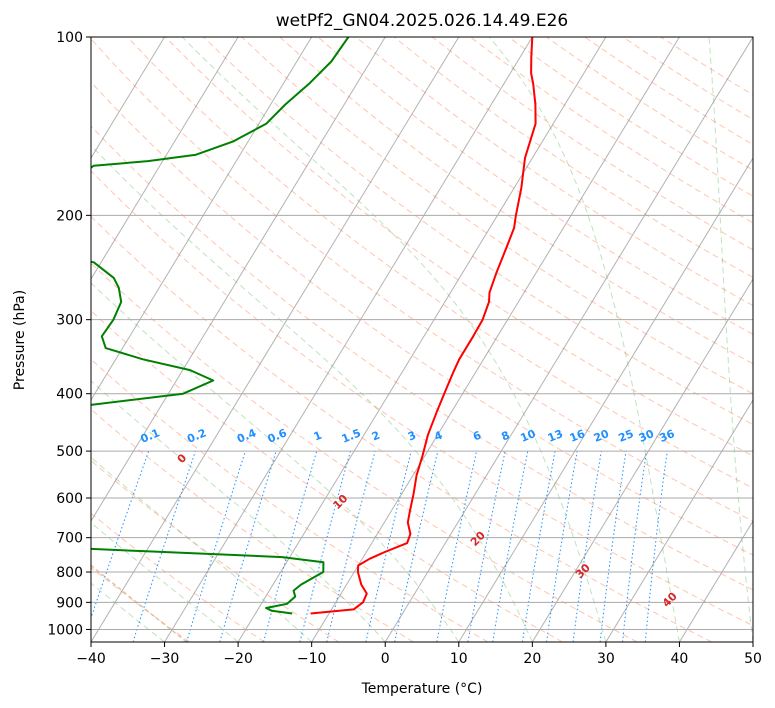 The height and width of the screenshot is (708, 775). What do you see at coordinates (680, 659) in the screenshot?
I see `x-tick-label: 40` at bounding box center [680, 659].